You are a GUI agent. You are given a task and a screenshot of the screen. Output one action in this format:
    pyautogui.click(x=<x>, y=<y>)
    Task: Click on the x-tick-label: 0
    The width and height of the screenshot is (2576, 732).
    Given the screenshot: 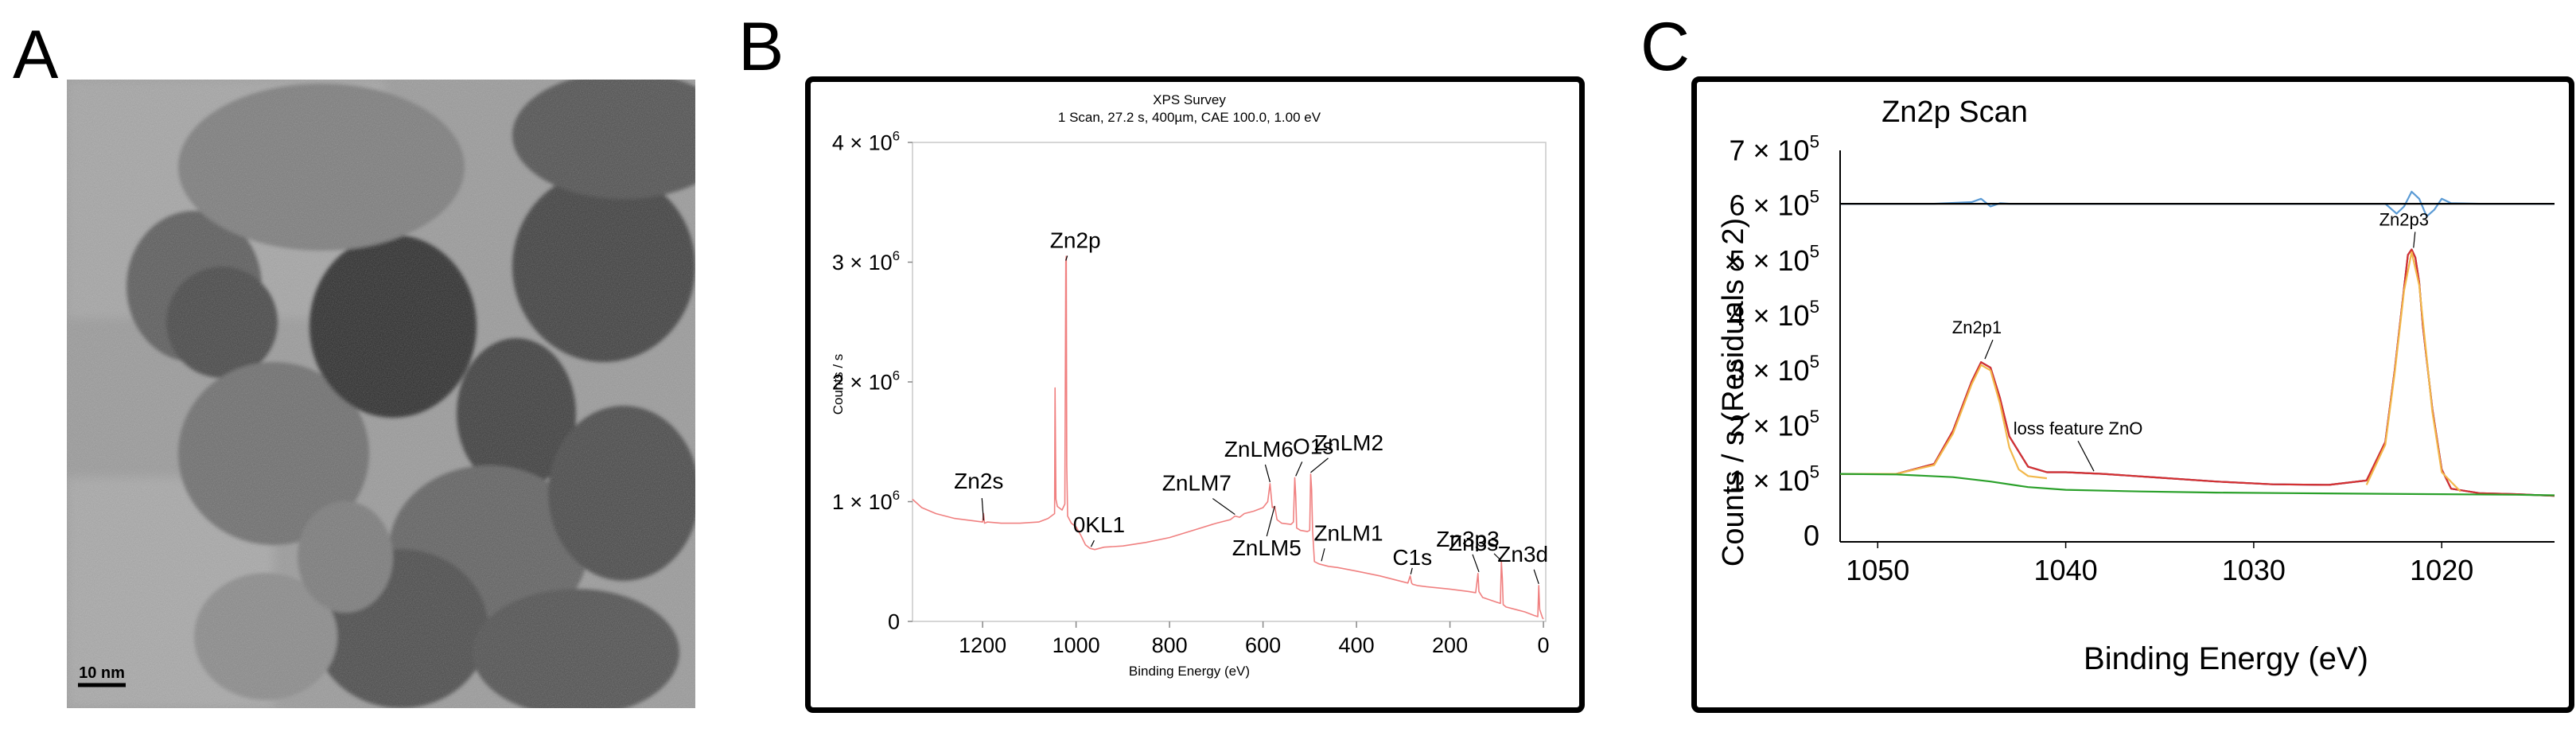 What is the action you would take?
    pyautogui.click(x=1544, y=645)
    